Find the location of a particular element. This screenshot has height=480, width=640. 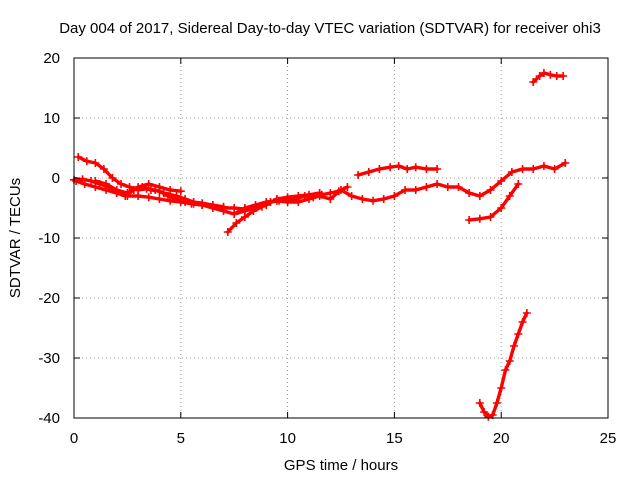

x-tick-label: 25 is located at coordinates (608, 438).